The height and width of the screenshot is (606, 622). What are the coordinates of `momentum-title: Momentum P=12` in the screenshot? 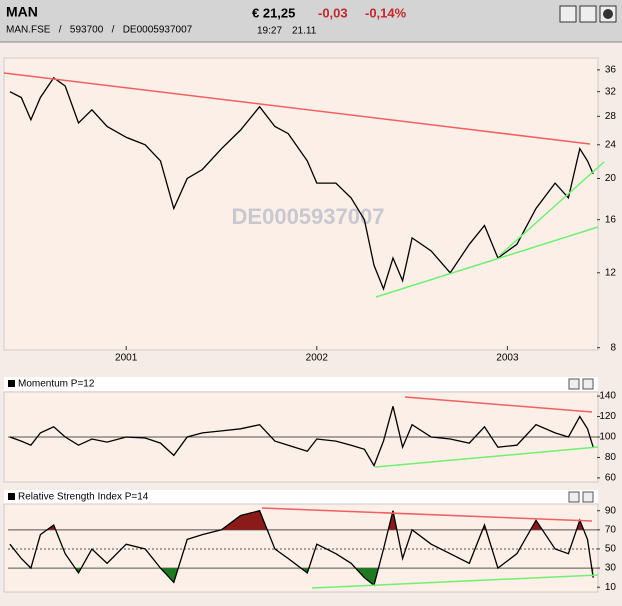 It's located at (56, 384).